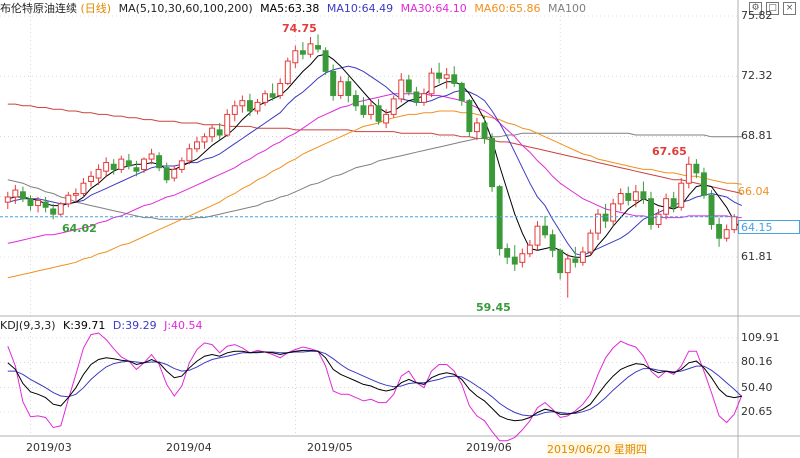 This screenshot has height=458, width=800. I want to click on recent-high-label: 67.65, so click(669, 151).